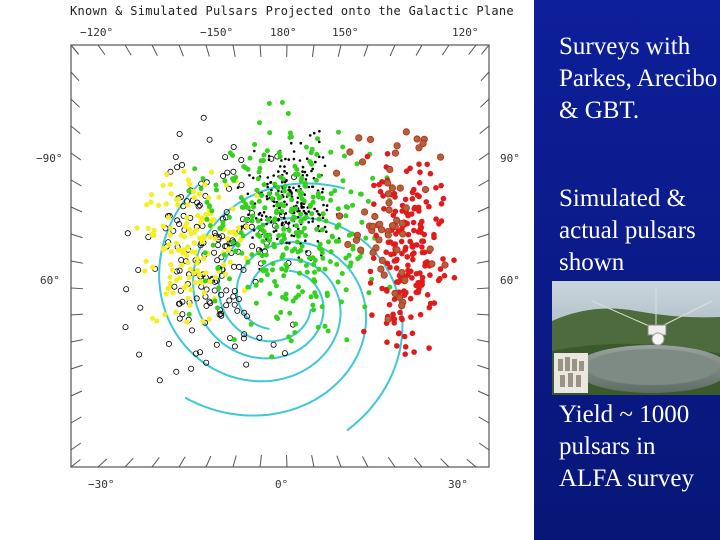 The image size is (720, 540). What do you see at coordinates (636, 338) in the screenshot?
I see `arecibo-telescope-photo-icon` at bounding box center [636, 338].